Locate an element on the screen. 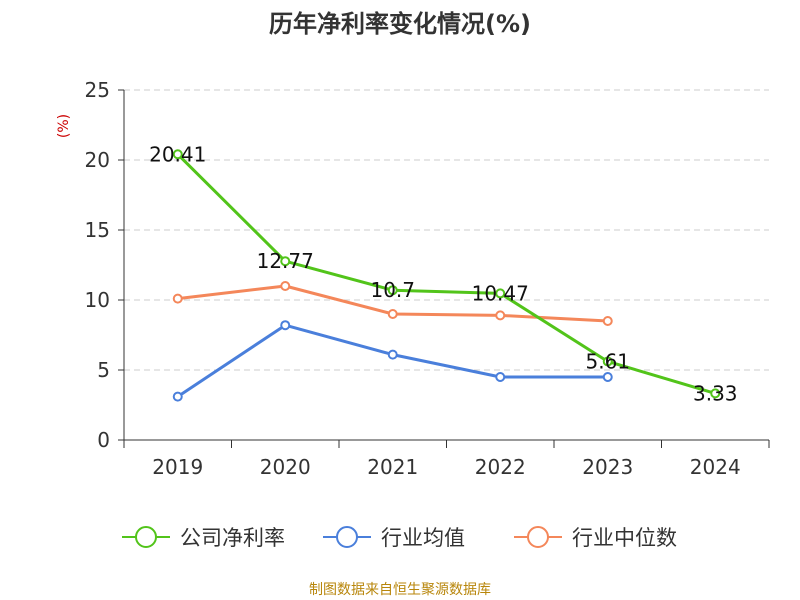 This screenshot has height=600, width=800. x-tick-label: 2022 is located at coordinates (500, 467).